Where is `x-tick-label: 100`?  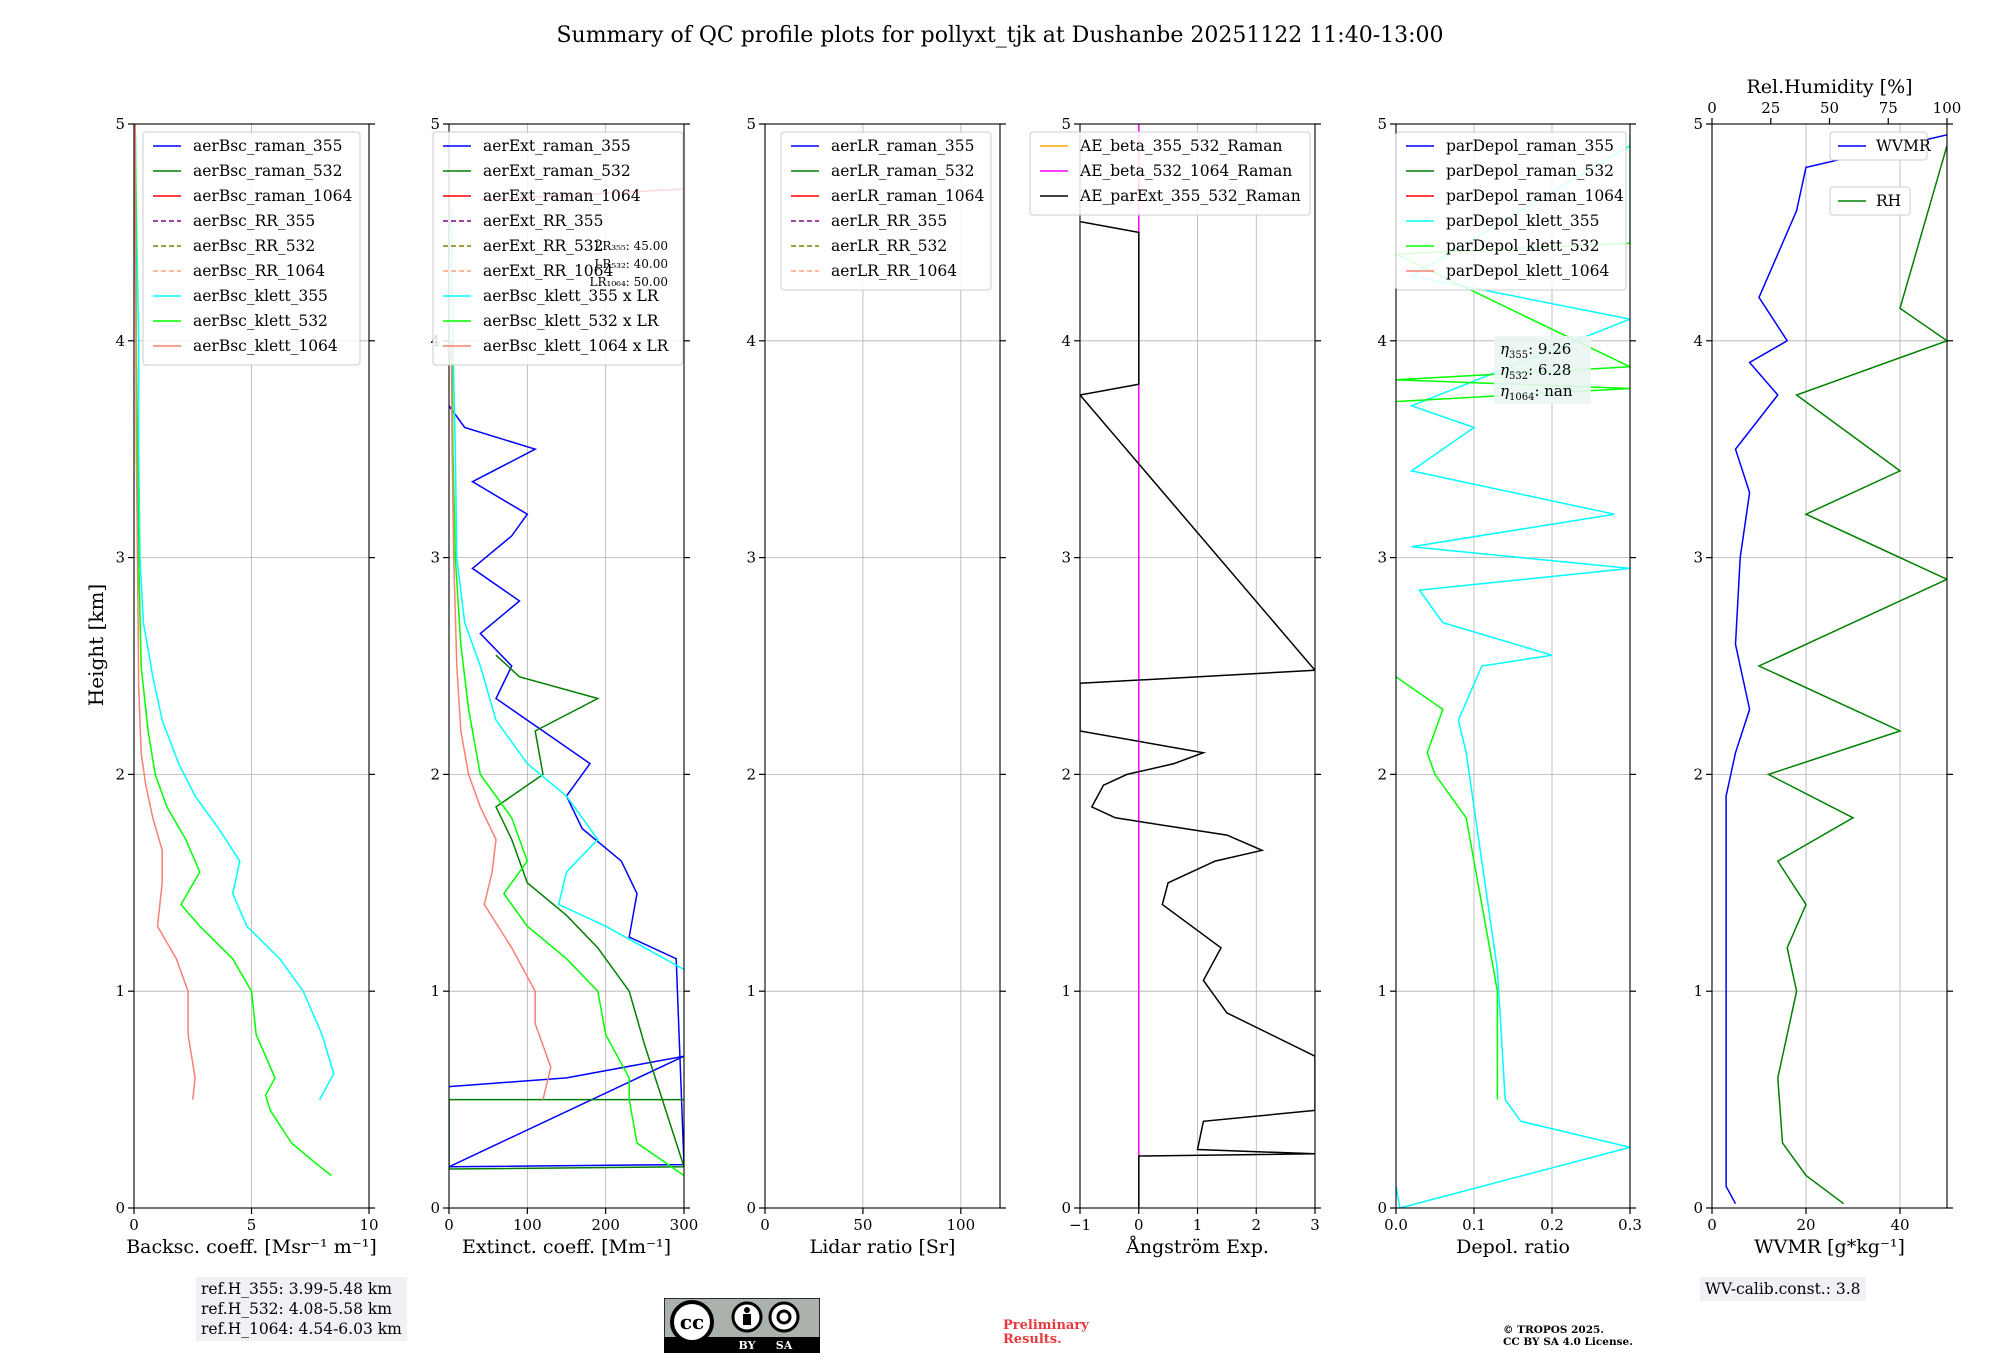
x-tick-label: 100 is located at coordinates (961, 1225).